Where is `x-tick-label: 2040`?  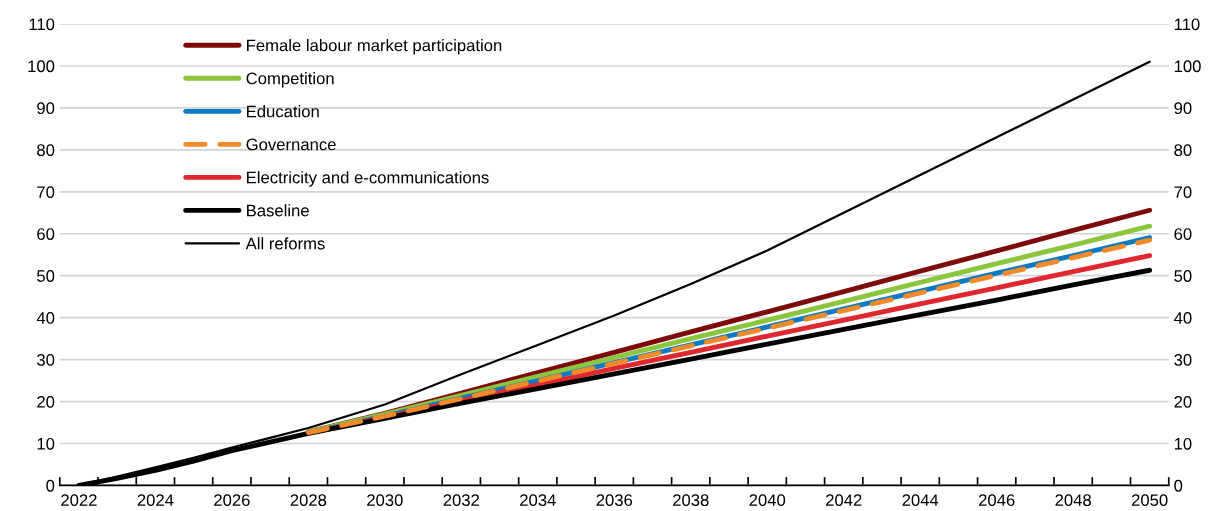
x-tick-label: 2040 is located at coordinates (767, 500).